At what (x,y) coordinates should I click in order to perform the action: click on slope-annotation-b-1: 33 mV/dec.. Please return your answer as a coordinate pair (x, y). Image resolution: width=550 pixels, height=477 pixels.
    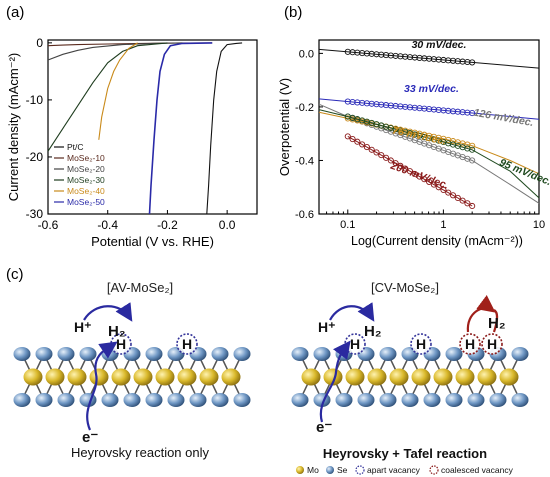
    Looking at the image, I should click on (431, 89).